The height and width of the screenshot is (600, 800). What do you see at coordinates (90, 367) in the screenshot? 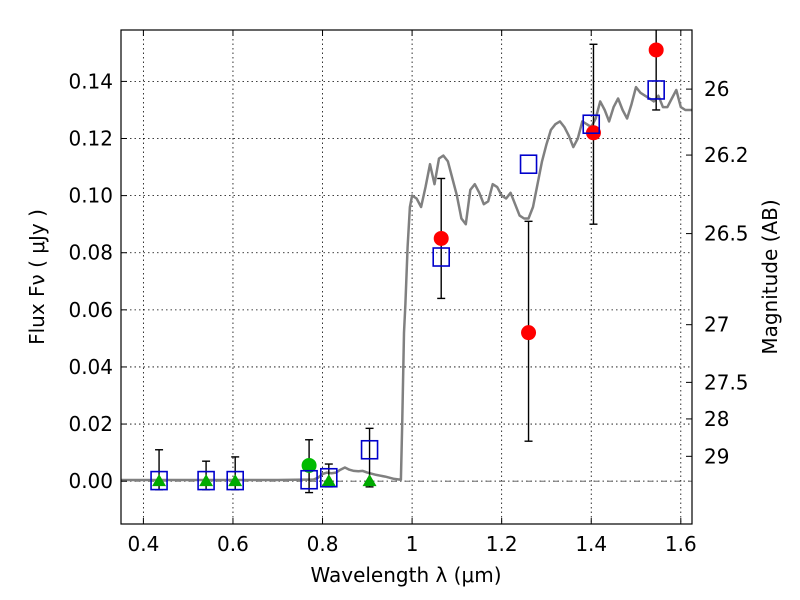
I see `y-tick-label: 0.04` at bounding box center [90, 367].